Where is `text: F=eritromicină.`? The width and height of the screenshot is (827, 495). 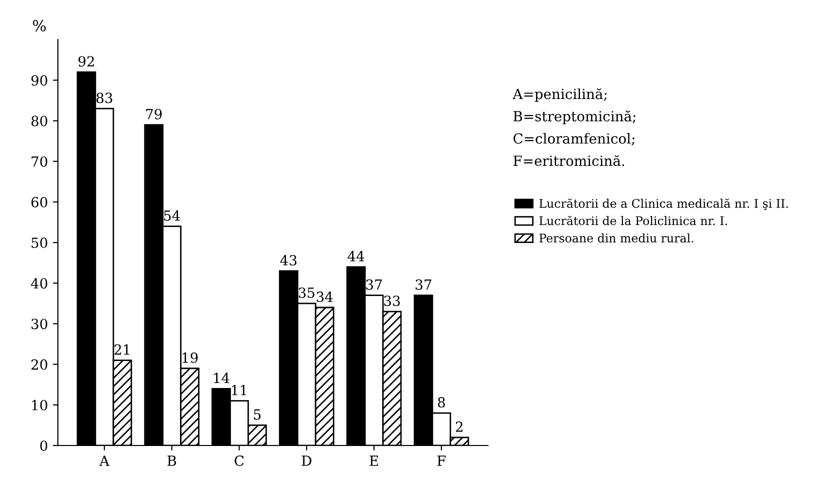 text: F=eritromicină. is located at coordinates (569, 160).